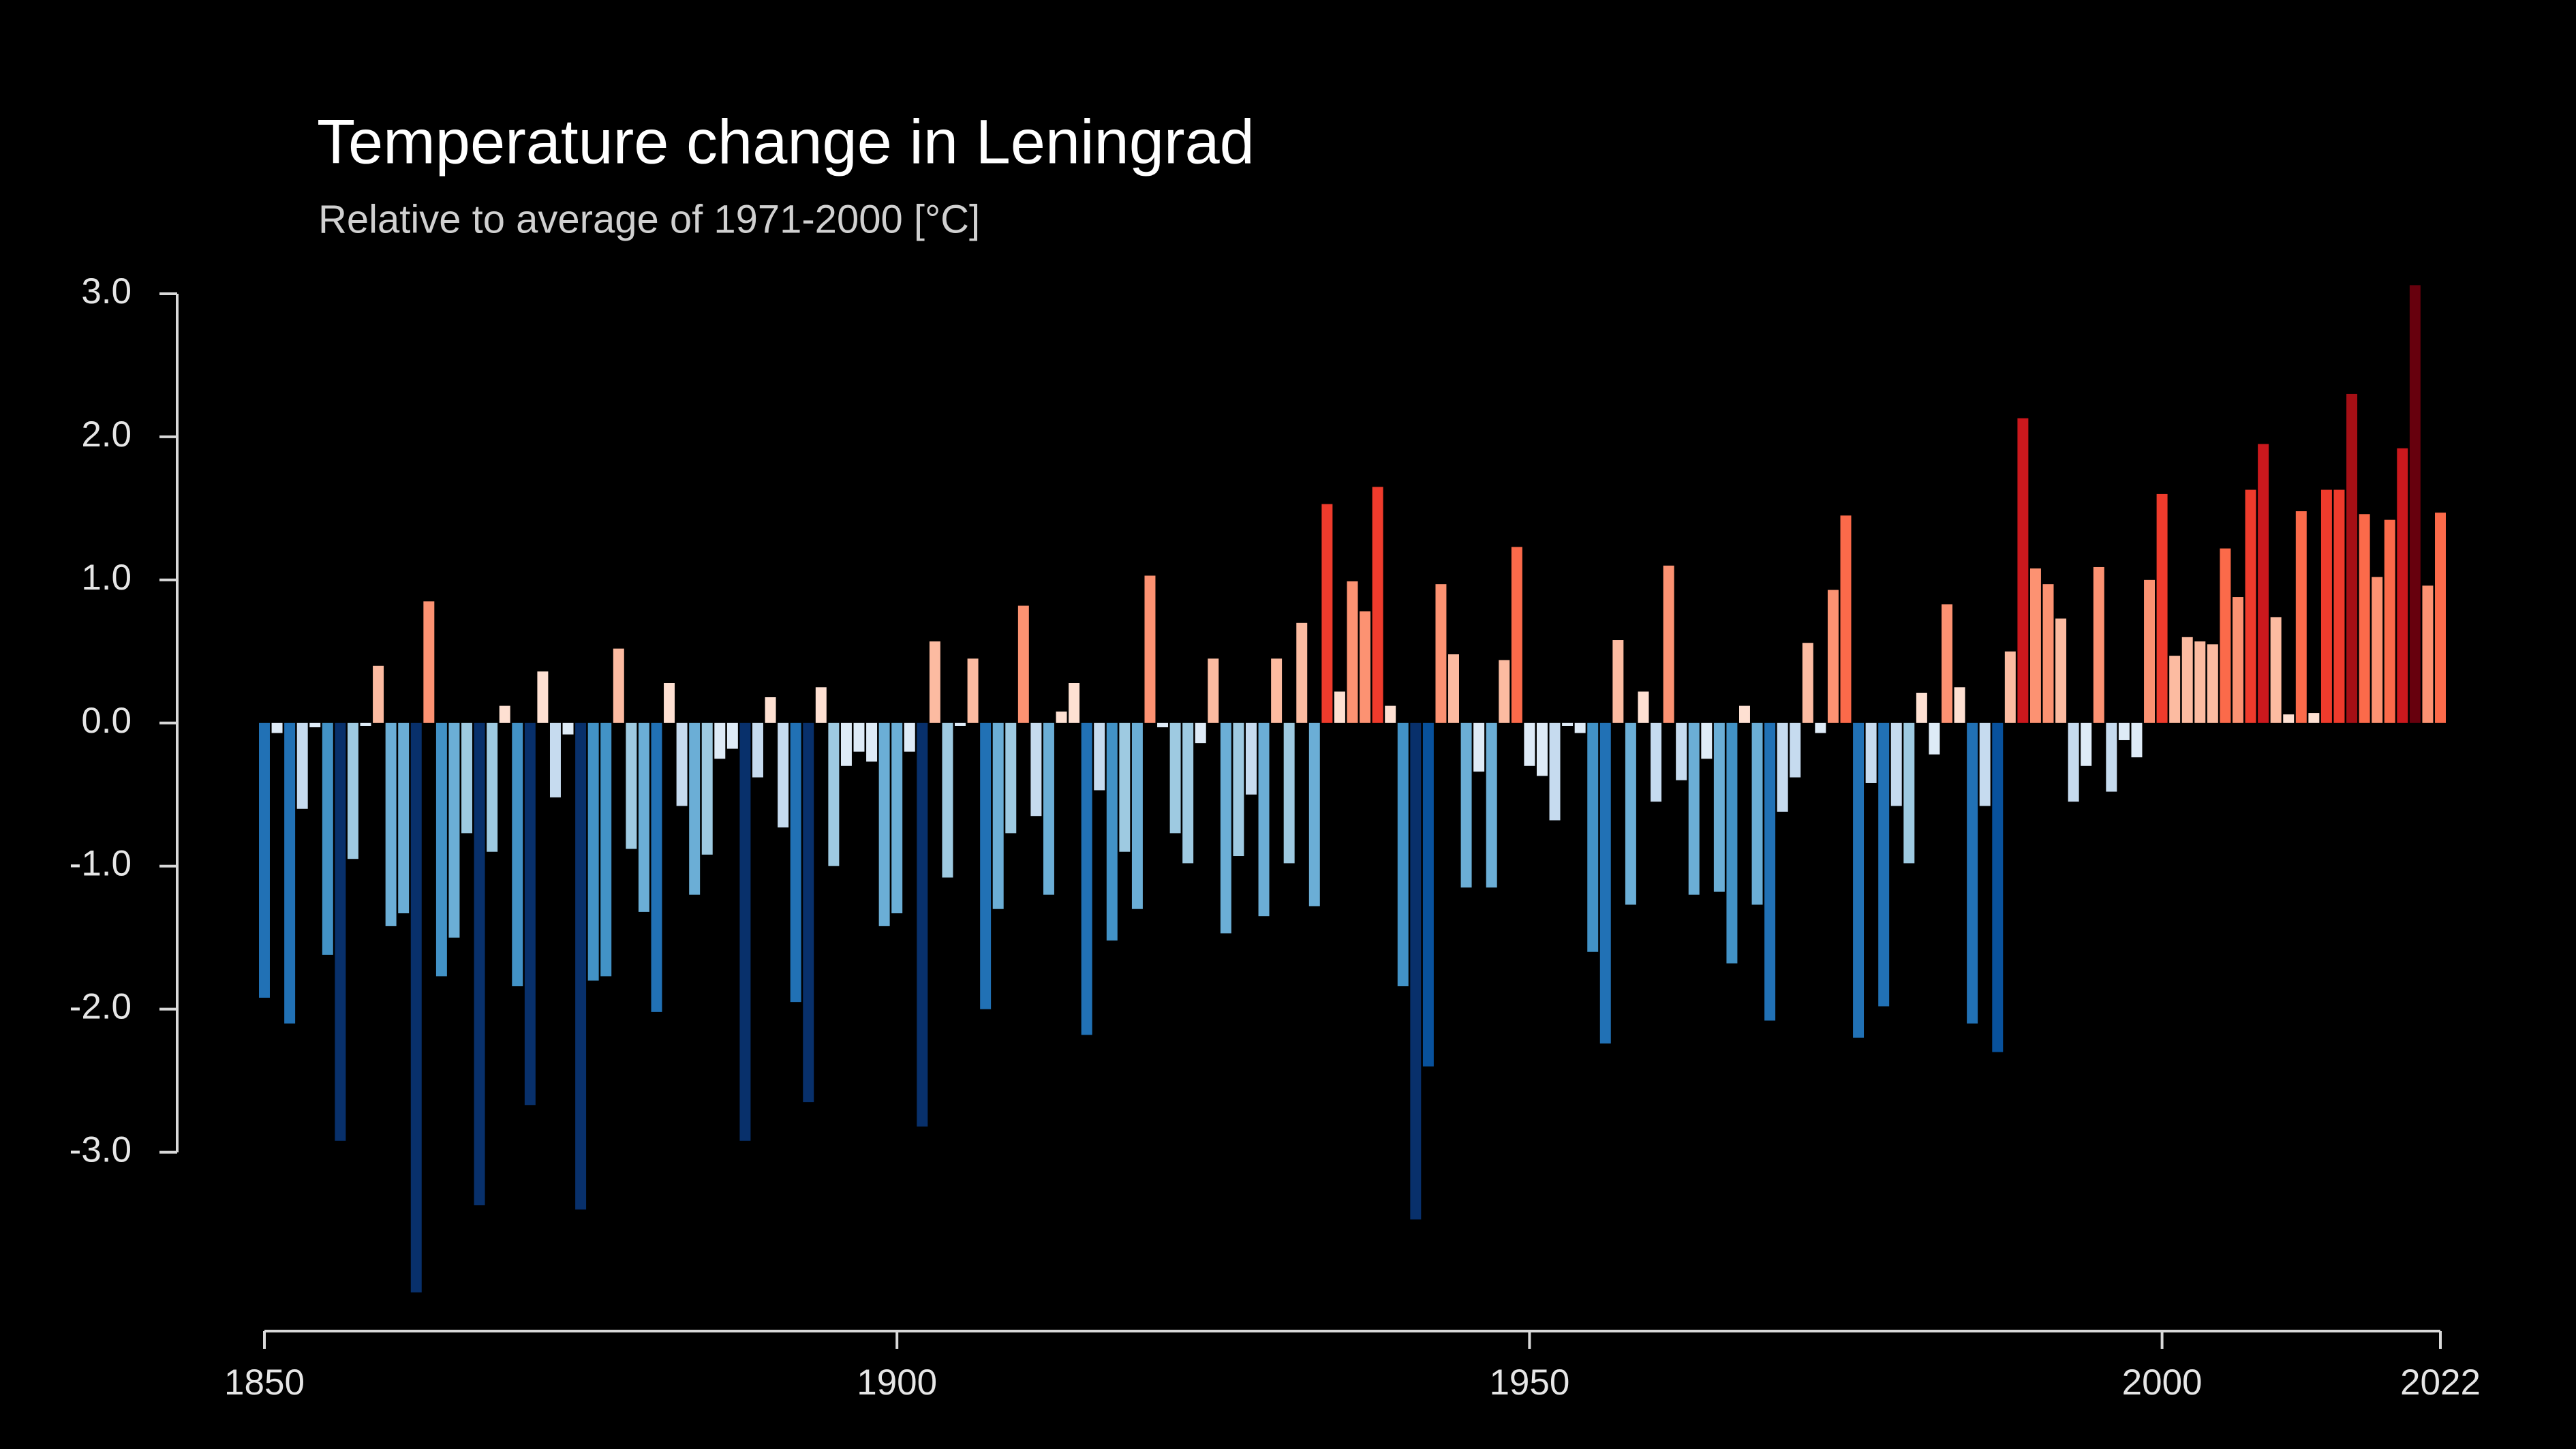 The height and width of the screenshot is (1449, 2576). What do you see at coordinates (2162, 1383) in the screenshot?
I see `x-tick-label: 2000` at bounding box center [2162, 1383].